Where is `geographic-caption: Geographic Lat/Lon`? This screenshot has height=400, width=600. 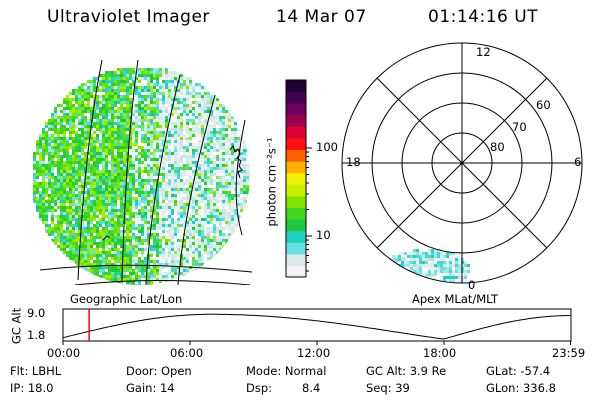
geographic-caption: Geographic Lat/Lon is located at coordinates (126, 299).